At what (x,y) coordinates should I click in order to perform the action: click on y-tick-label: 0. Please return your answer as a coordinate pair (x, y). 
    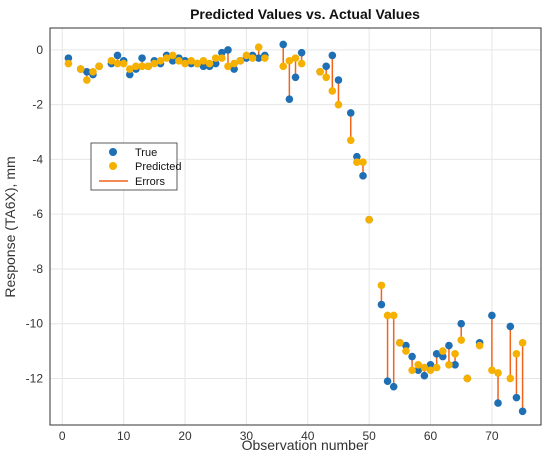
    Looking at the image, I should click on (39, 50).